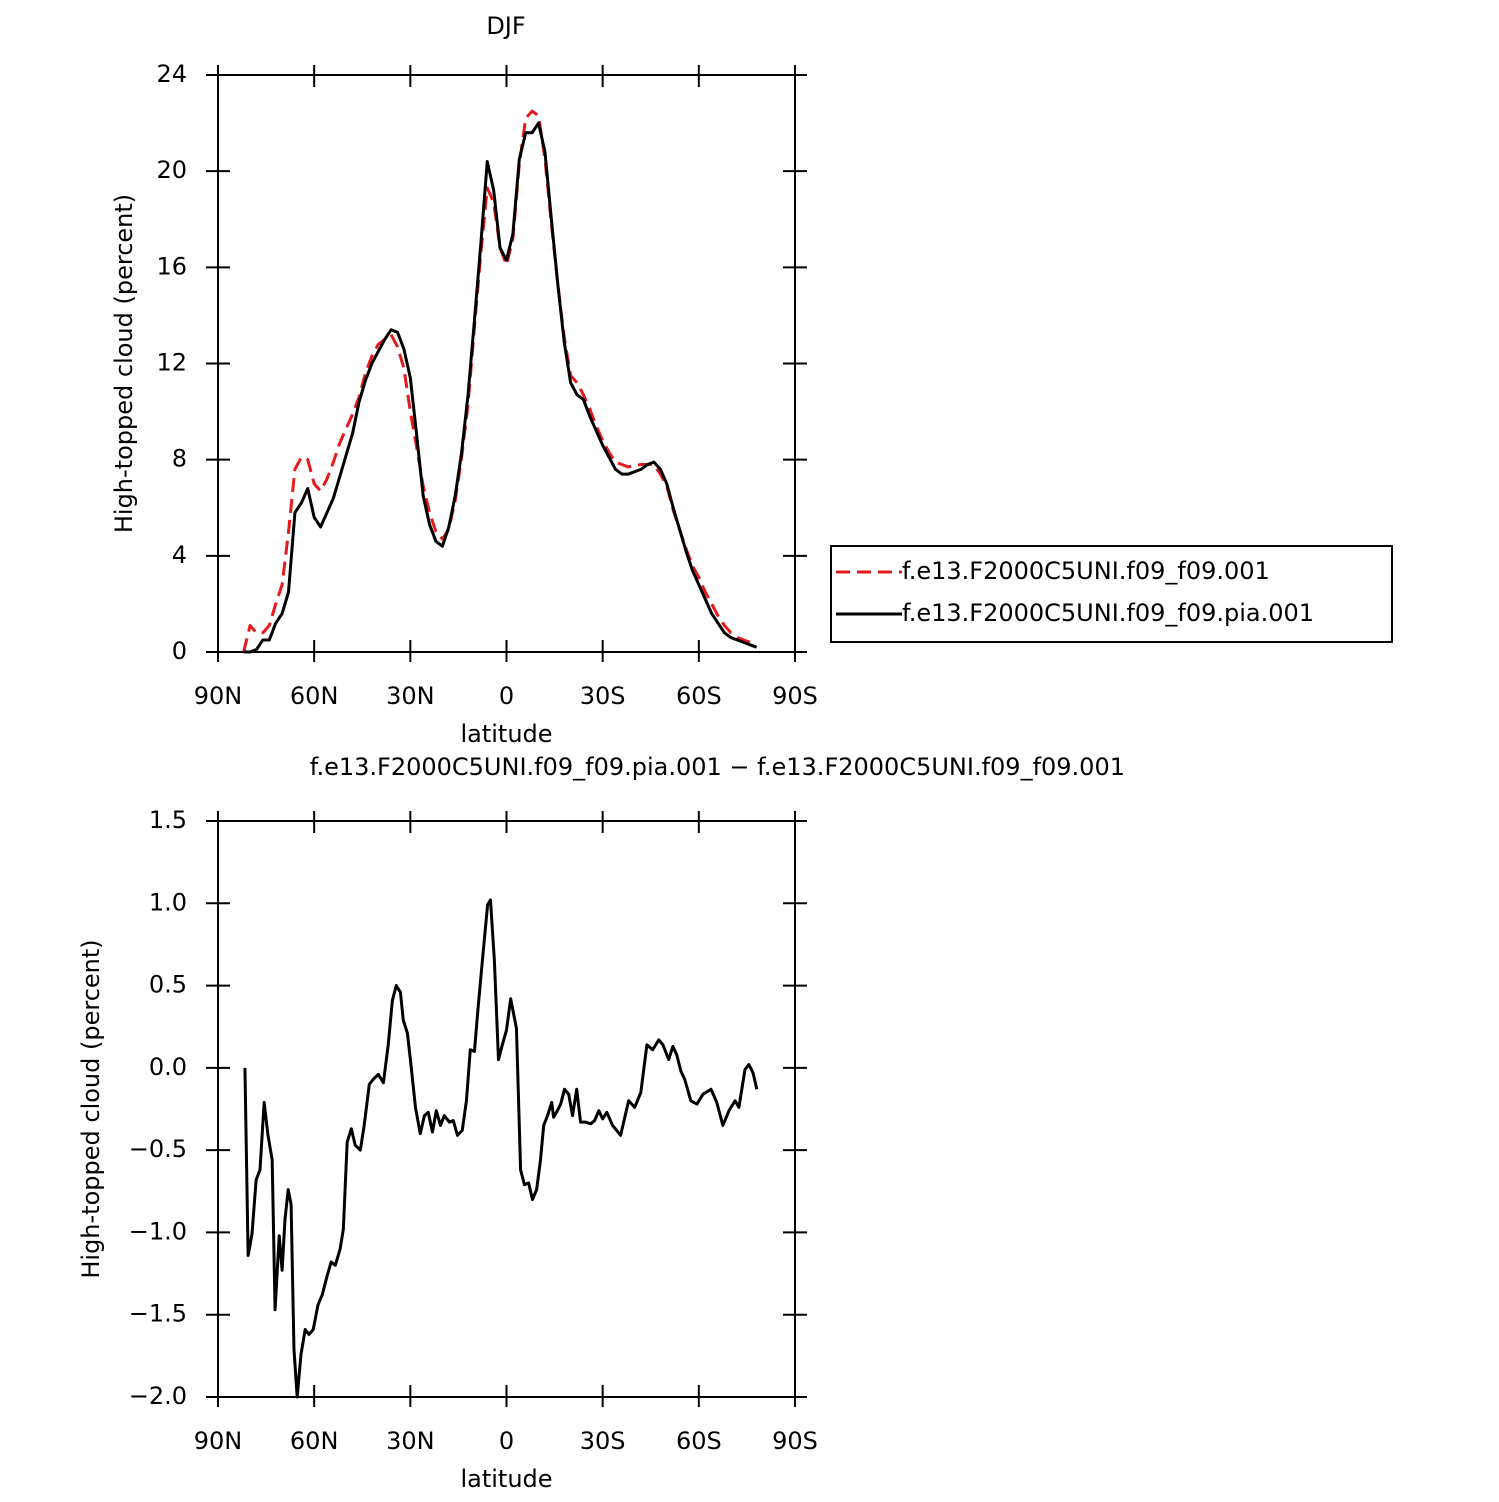 The height and width of the screenshot is (1502, 1499). What do you see at coordinates (1086, 571) in the screenshot?
I see `legend-label: f.e13.F2000C5UNI.f09_f09.001` at bounding box center [1086, 571].